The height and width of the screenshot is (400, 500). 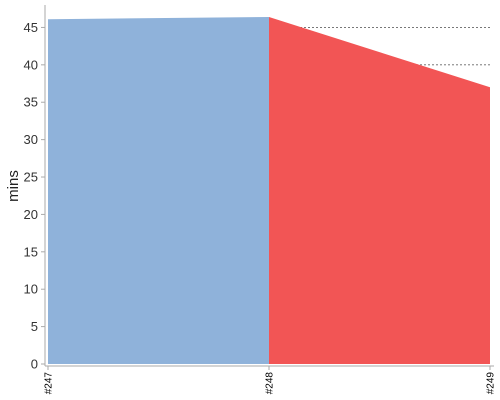 I want to click on y-tick-label-35: 35, so click(x=31, y=102).